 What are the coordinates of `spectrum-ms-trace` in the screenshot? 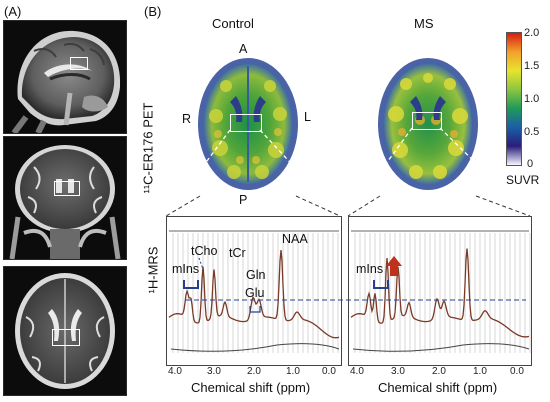 It's located at (440, 293).